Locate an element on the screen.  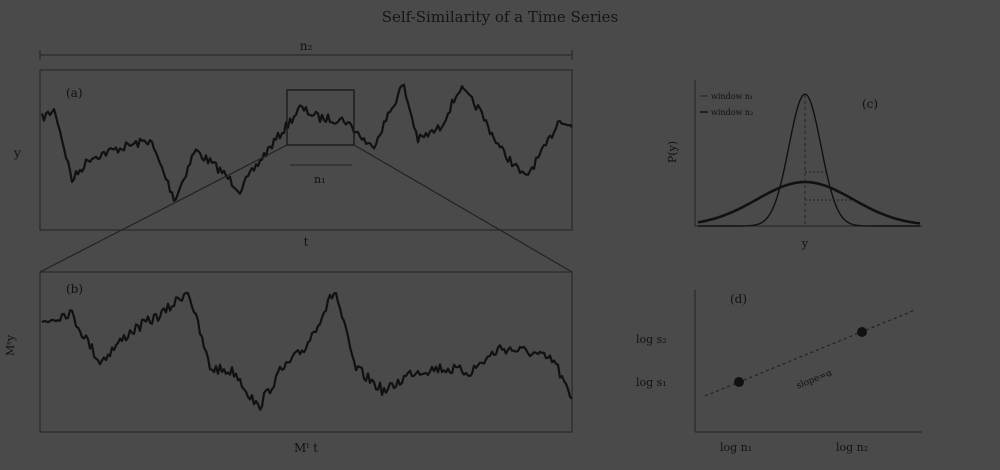
panel-d: (d) log s₂ log s₁ log n₁ log n₂ slope=α is located at coordinates (779, 372).